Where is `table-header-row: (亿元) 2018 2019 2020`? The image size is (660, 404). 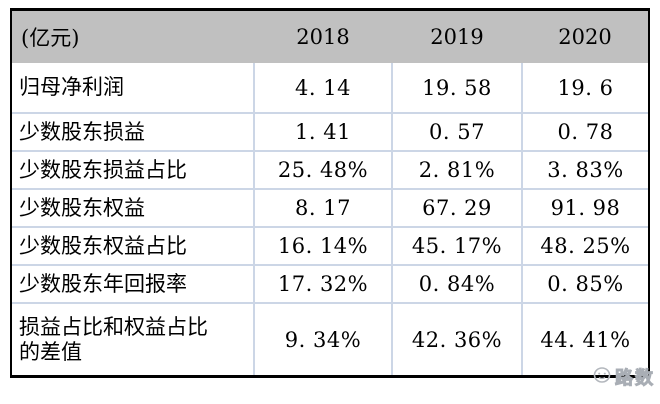
table-header-row: (亿元) 2018 2019 2020 is located at coordinates (330, 37).